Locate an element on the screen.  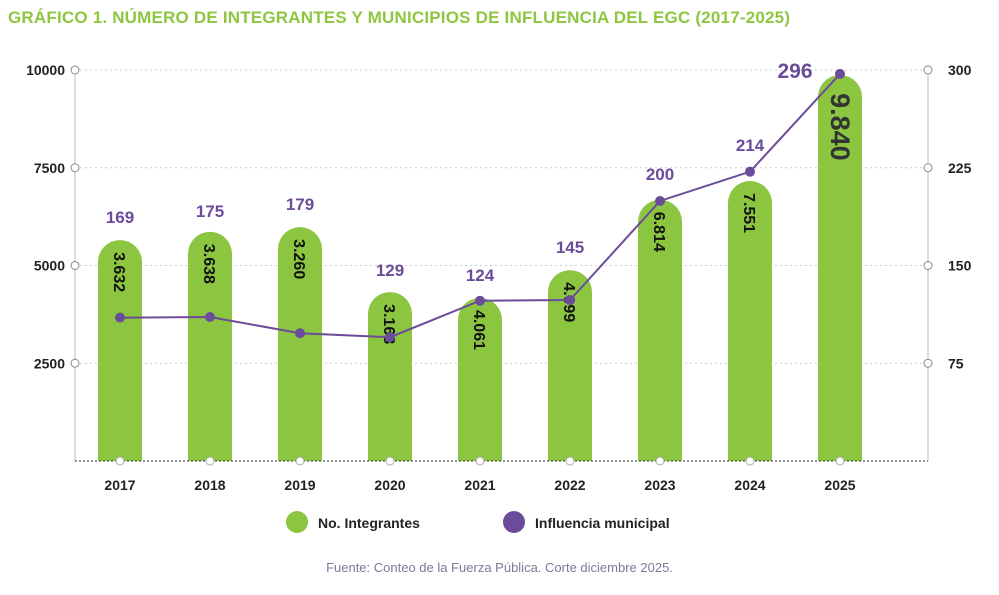
bar-value-label: 9.840 is located at coordinates (840, 127).